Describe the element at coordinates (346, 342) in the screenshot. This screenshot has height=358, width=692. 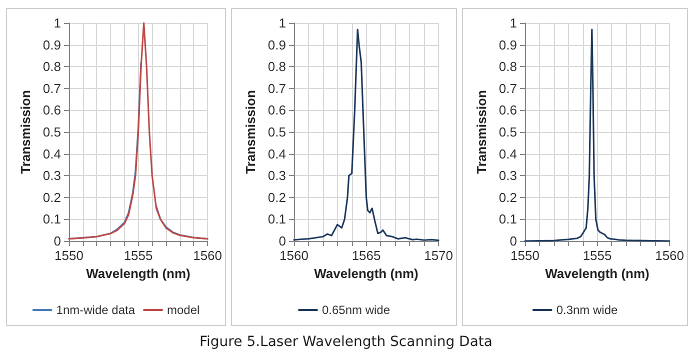
I see `caption: Figure 5.Laser Wavelength Scanning Data` at that location.